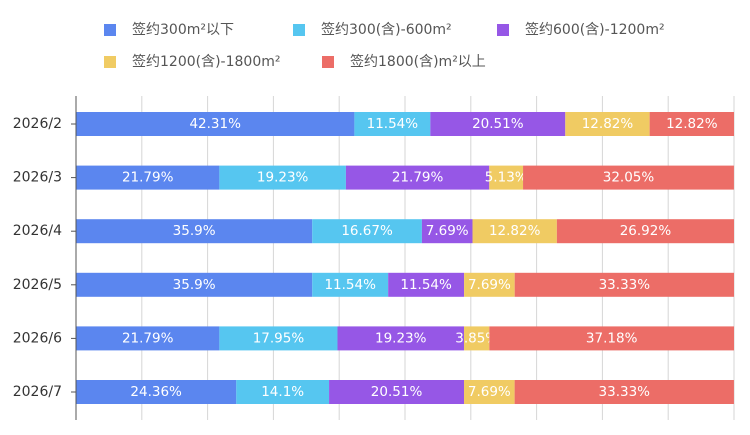  What do you see at coordinates (37, 178) in the screenshot?
I see `y-tick-label: 2026/3` at bounding box center [37, 178].